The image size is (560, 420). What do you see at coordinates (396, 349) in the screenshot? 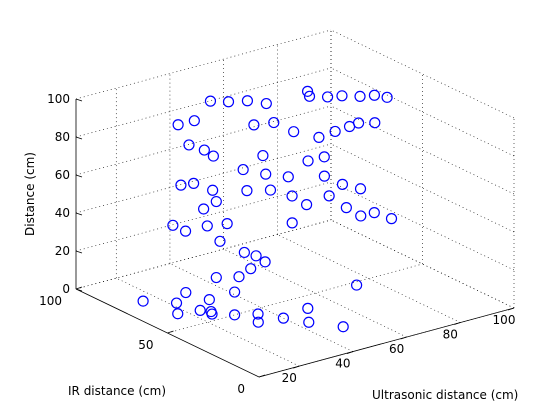
I see `x-tick-label: 60` at bounding box center [396, 349].